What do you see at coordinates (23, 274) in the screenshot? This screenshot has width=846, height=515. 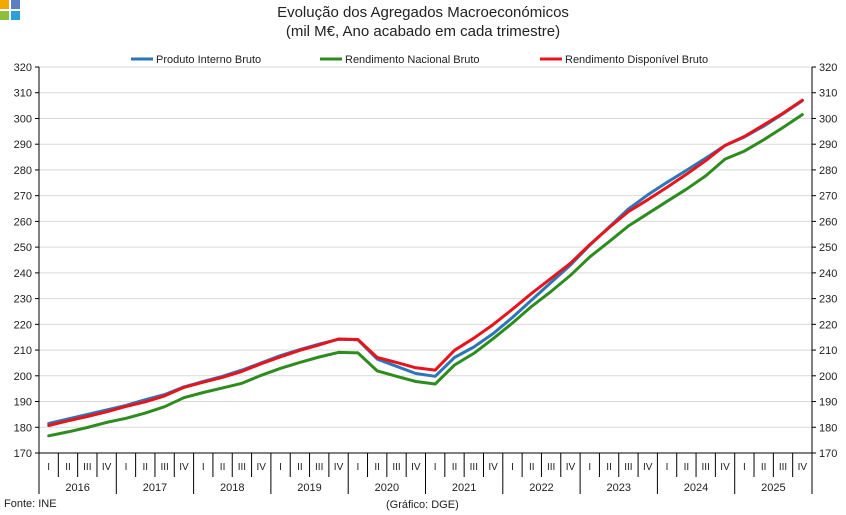 I see `y-tick-label-left: 240` at bounding box center [23, 274].